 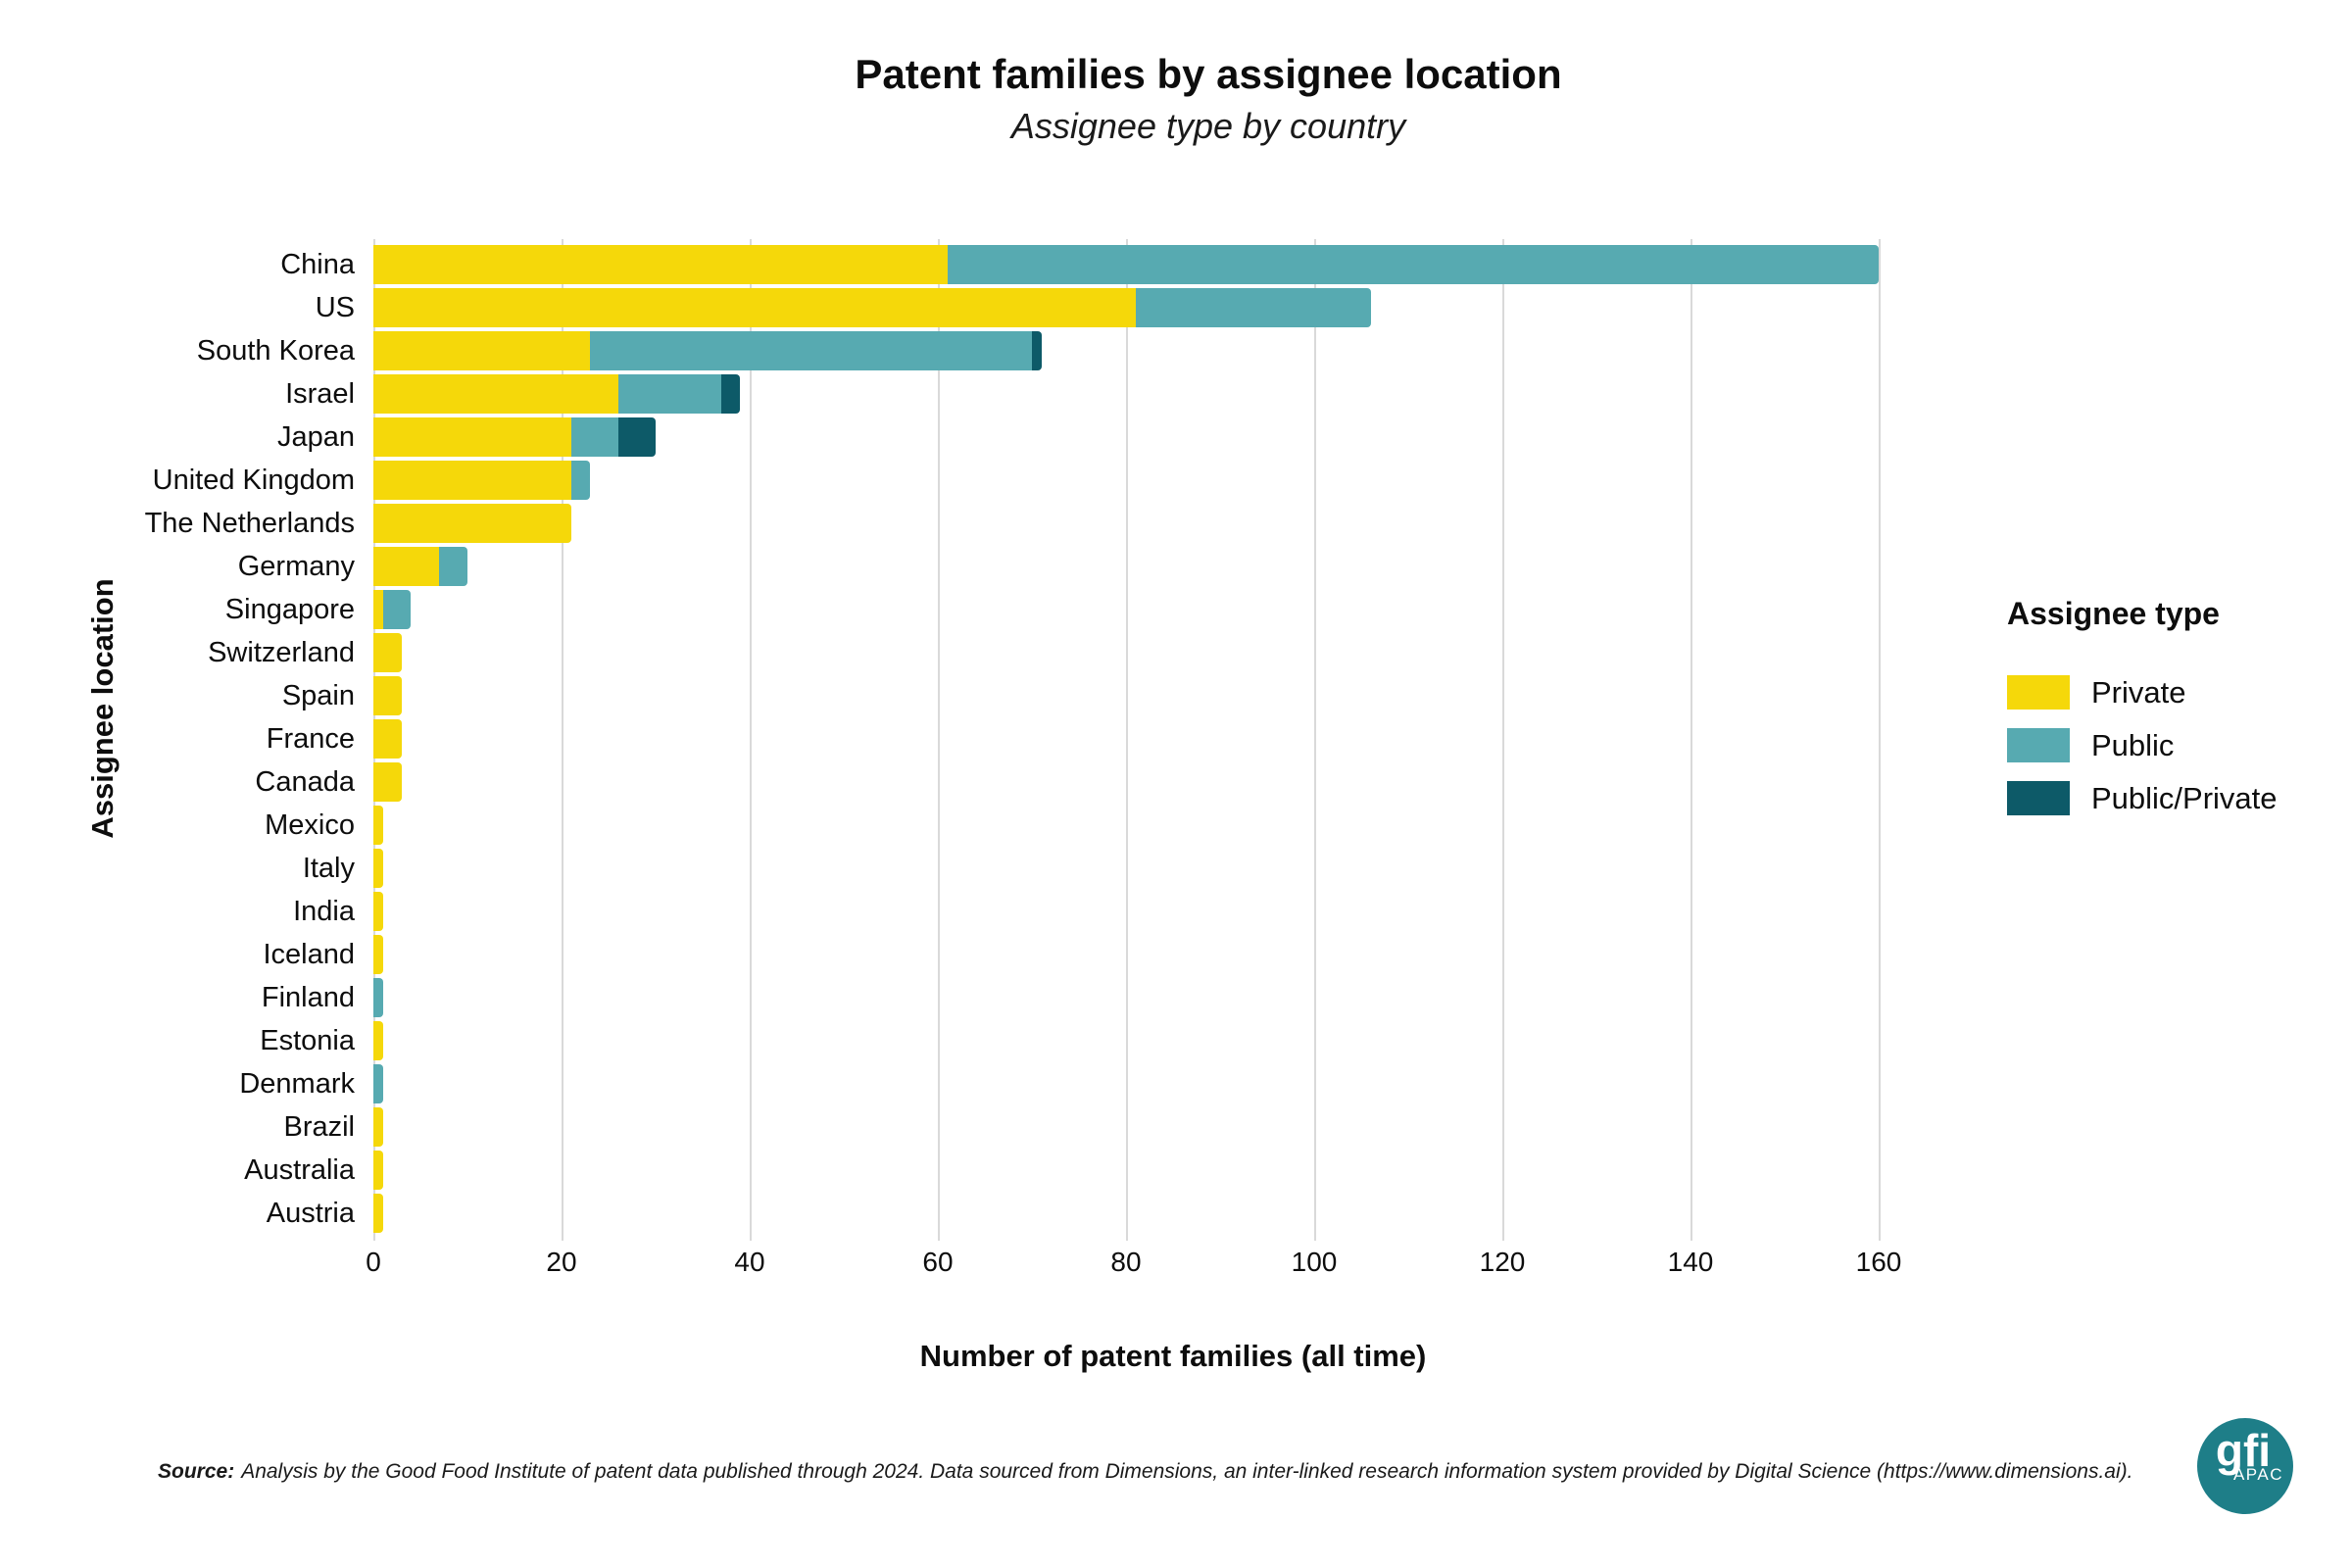 What do you see at coordinates (2257, 1474) in the screenshot?
I see `gfi-logo-region: APAC` at bounding box center [2257, 1474].